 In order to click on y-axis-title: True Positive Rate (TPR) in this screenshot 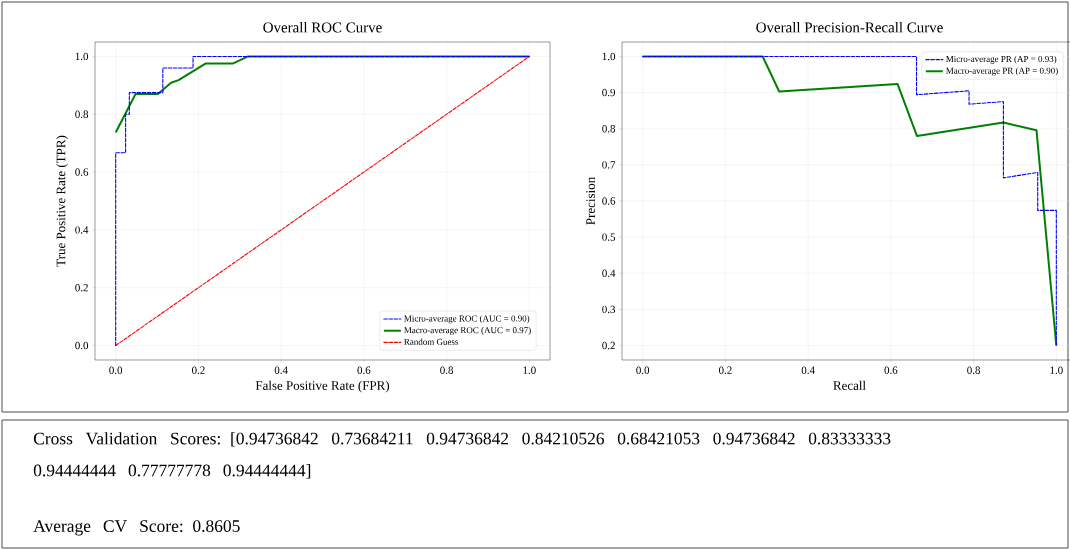, I will do `click(62, 201)`.